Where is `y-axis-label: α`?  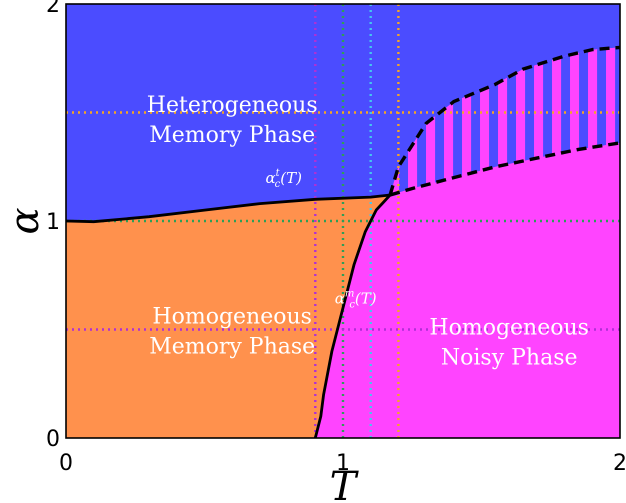
y-axis-label: α is located at coordinates (25, 220).